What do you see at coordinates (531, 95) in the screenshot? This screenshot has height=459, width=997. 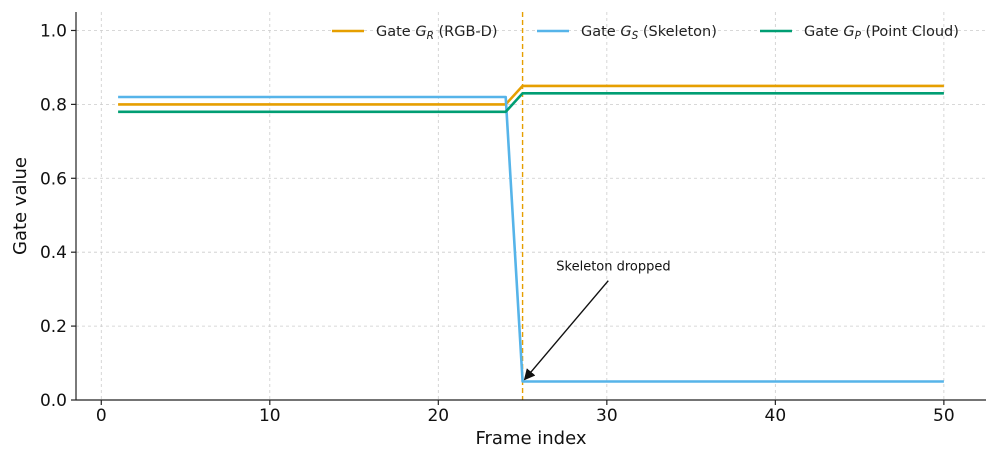 I see `series-line-rgbd` at bounding box center [531, 95].